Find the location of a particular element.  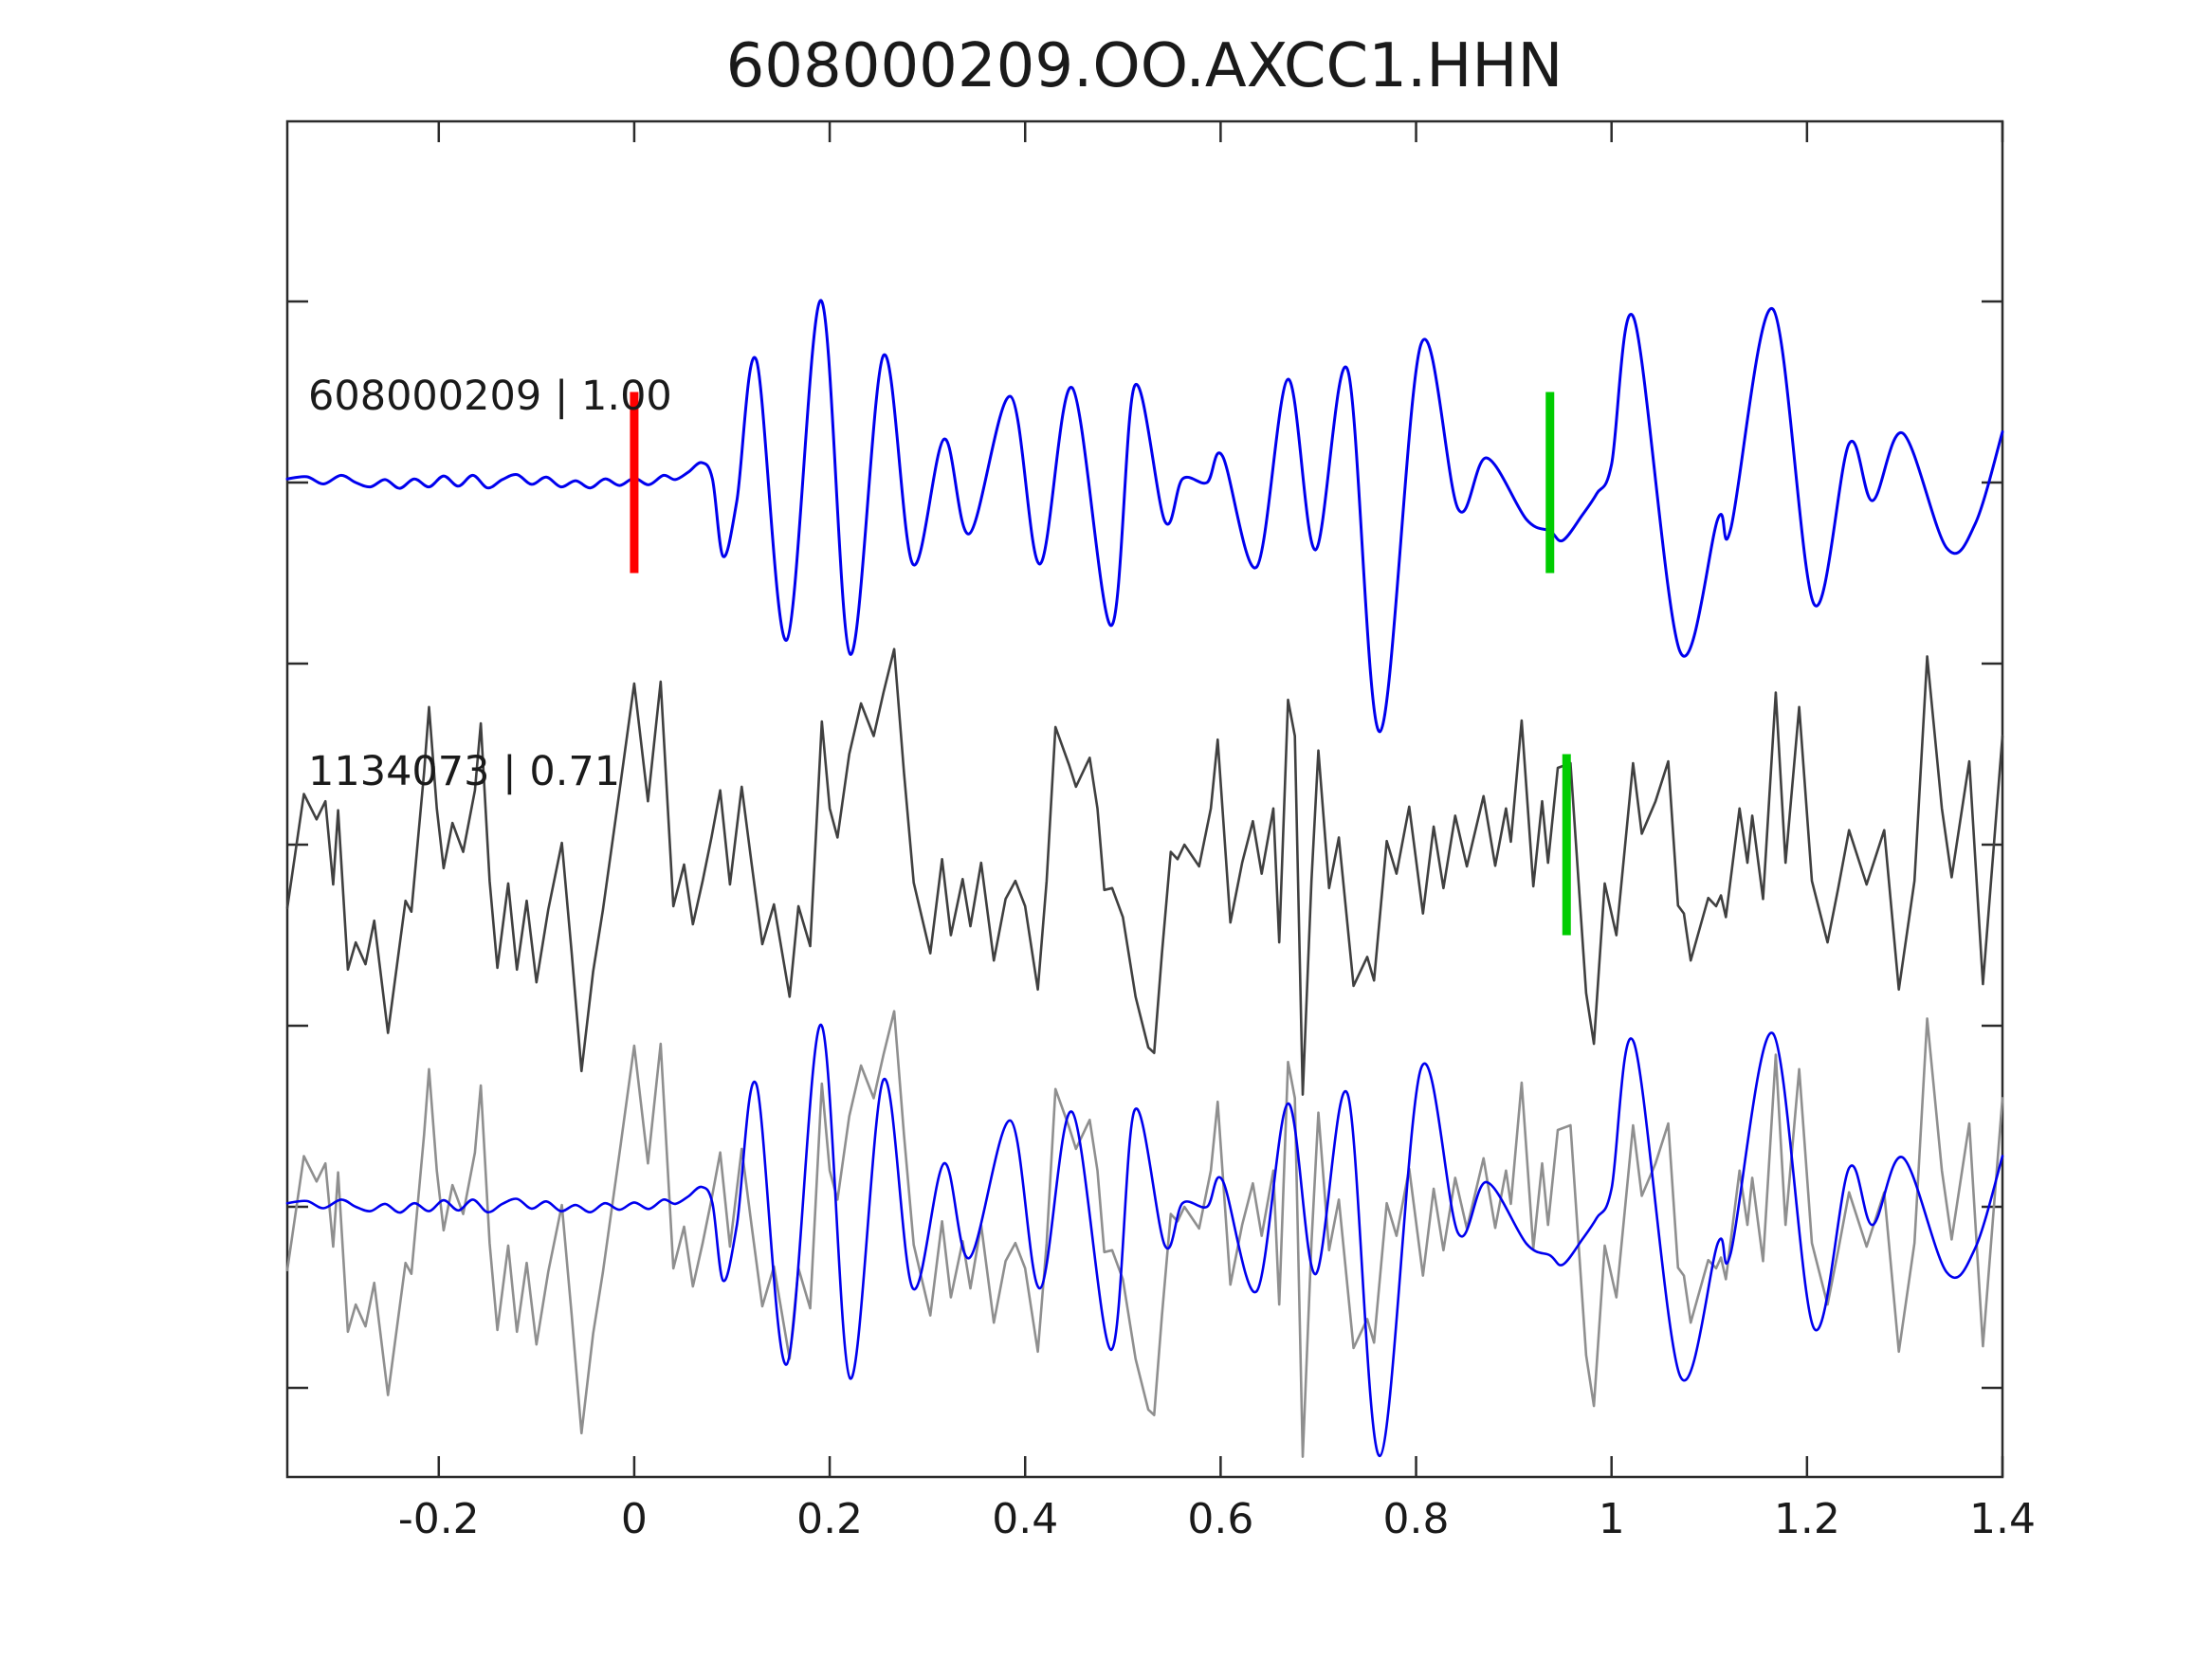

x-tick-label: 0.6 is located at coordinates (1220, 1519).